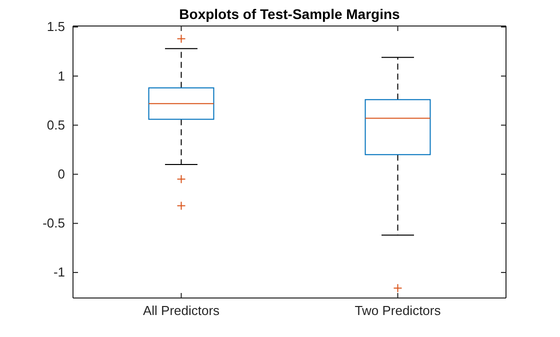 This screenshot has width=560, height=337. I want to click on y-tick-label: 0.5, so click(55, 124).